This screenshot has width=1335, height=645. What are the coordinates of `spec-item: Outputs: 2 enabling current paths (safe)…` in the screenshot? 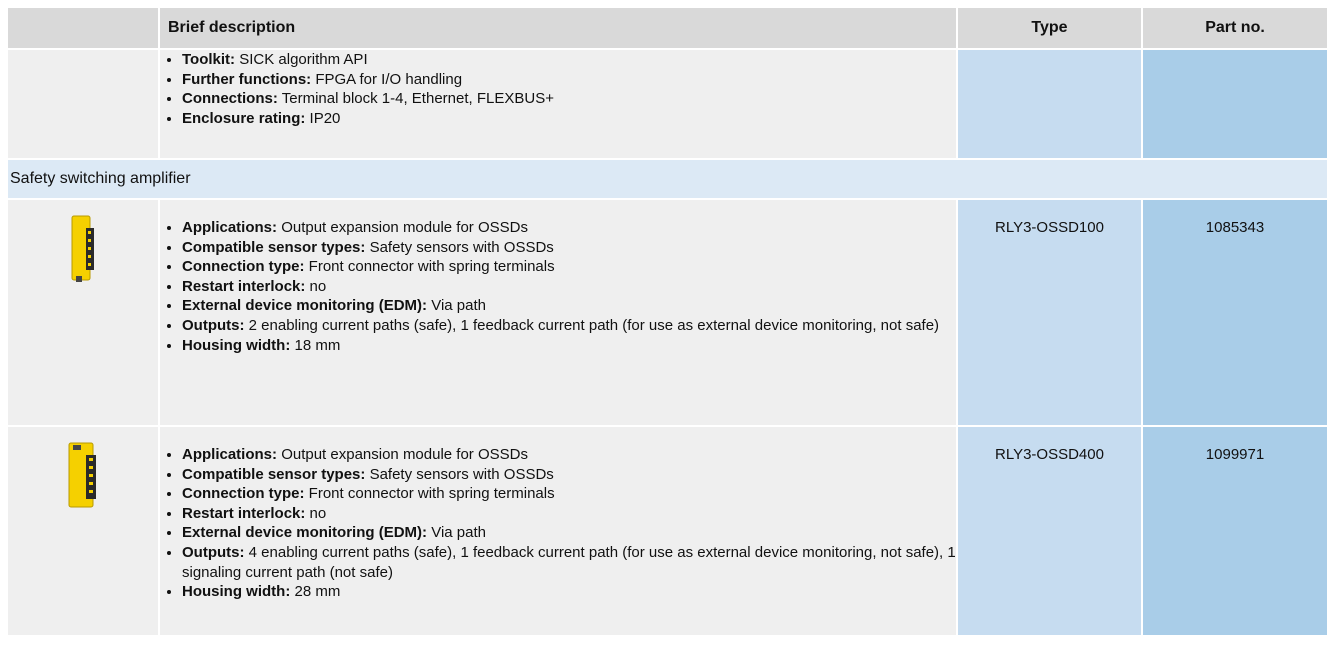 It's located at (569, 326).